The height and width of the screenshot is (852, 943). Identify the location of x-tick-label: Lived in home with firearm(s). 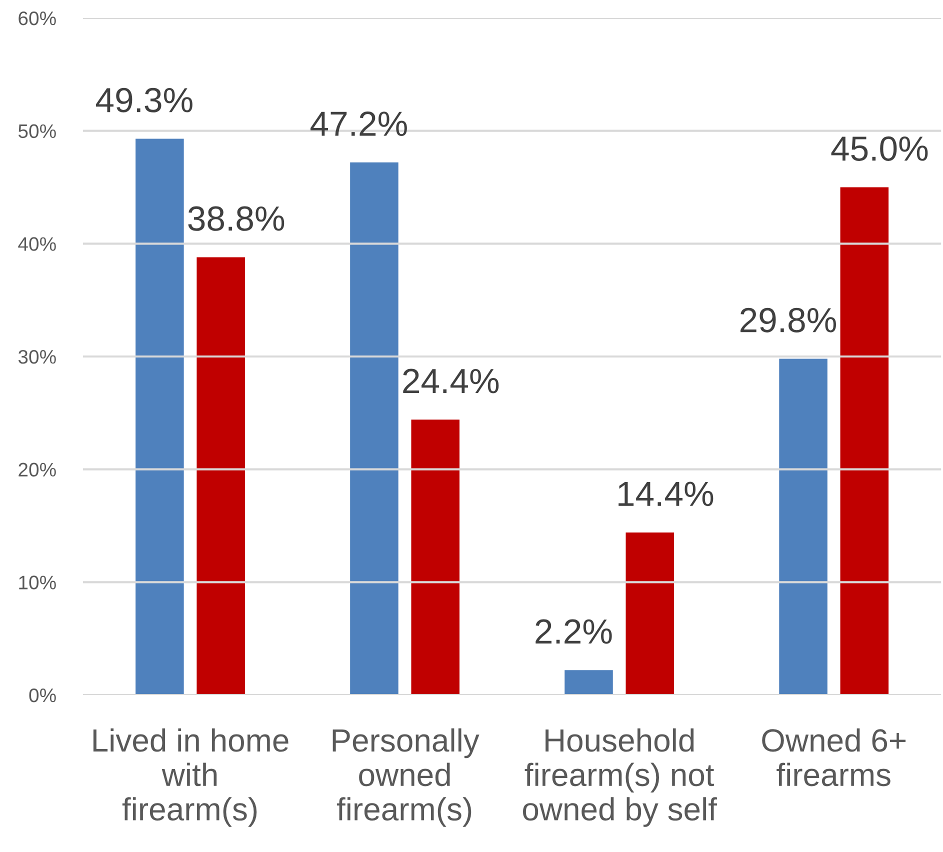
(190, 777).